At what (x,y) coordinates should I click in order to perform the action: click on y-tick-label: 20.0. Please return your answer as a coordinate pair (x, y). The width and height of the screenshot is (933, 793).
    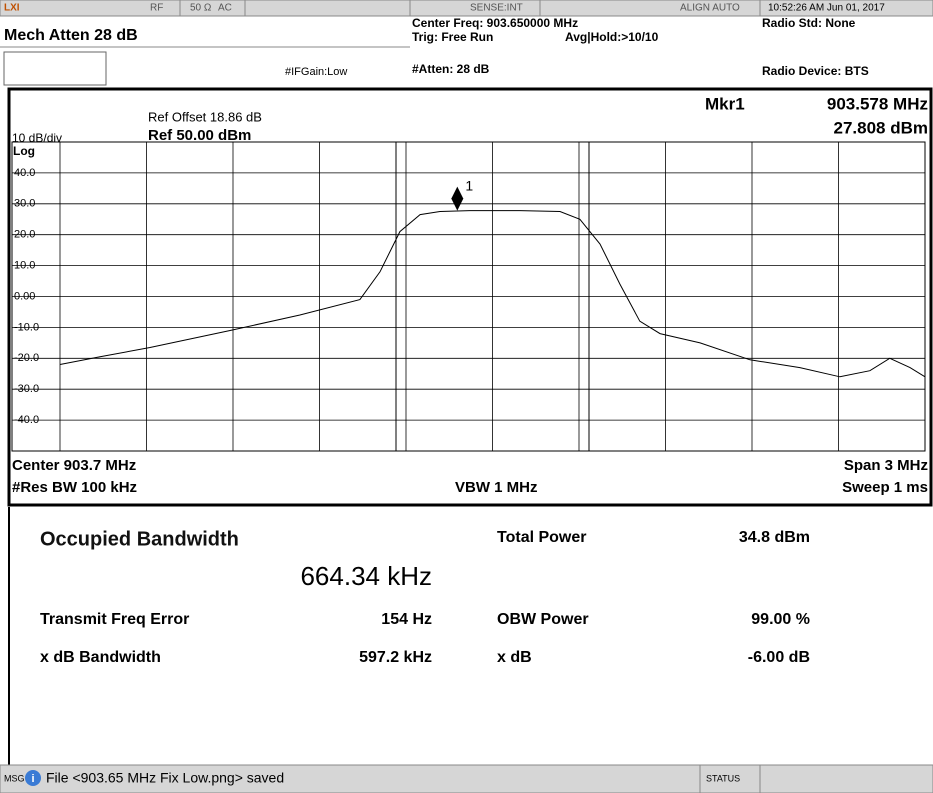
    Looking at the image, I should click on (24, 235).